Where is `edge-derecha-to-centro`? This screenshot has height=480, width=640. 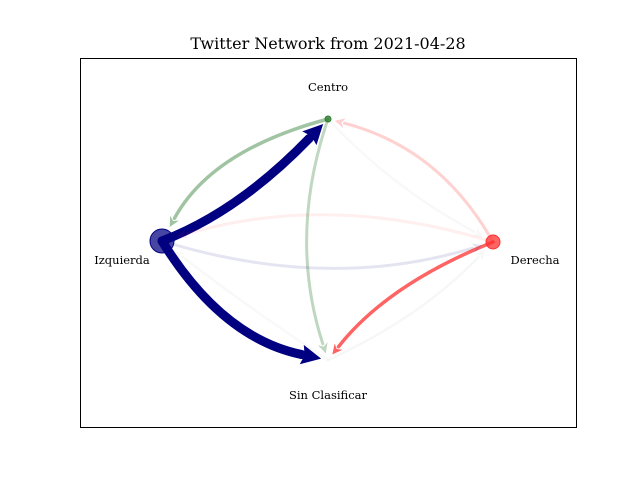
edge-derecha-to-centro is located at coordinates (414, 181).